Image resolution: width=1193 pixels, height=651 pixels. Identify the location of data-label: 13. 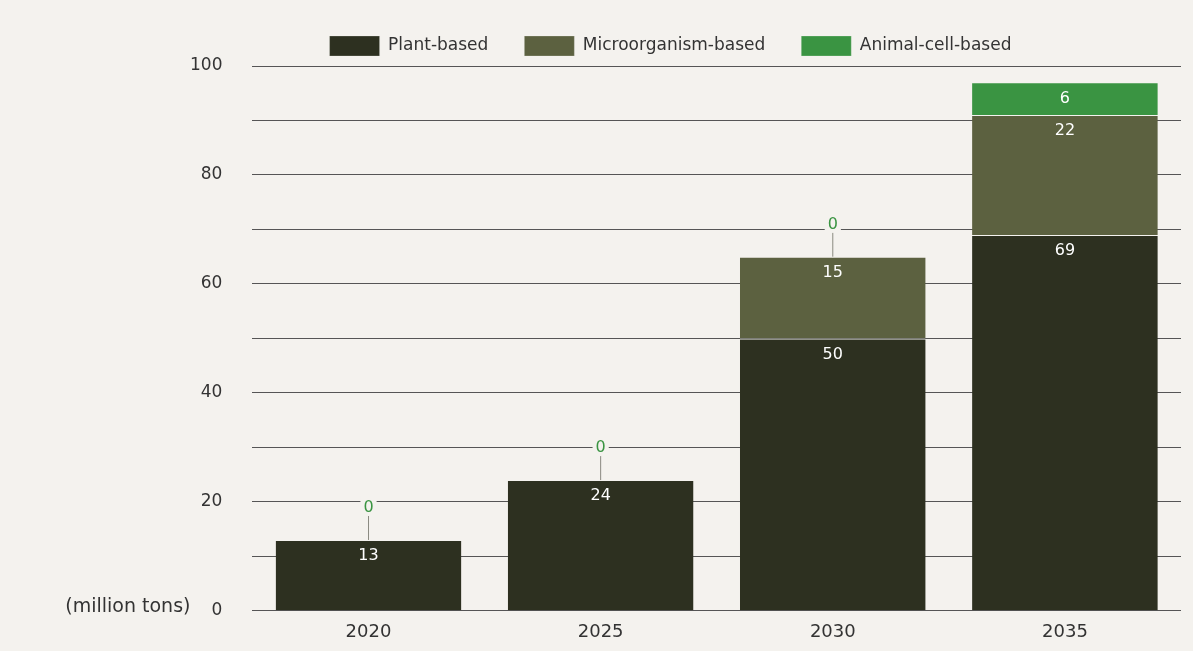
(368, 555).